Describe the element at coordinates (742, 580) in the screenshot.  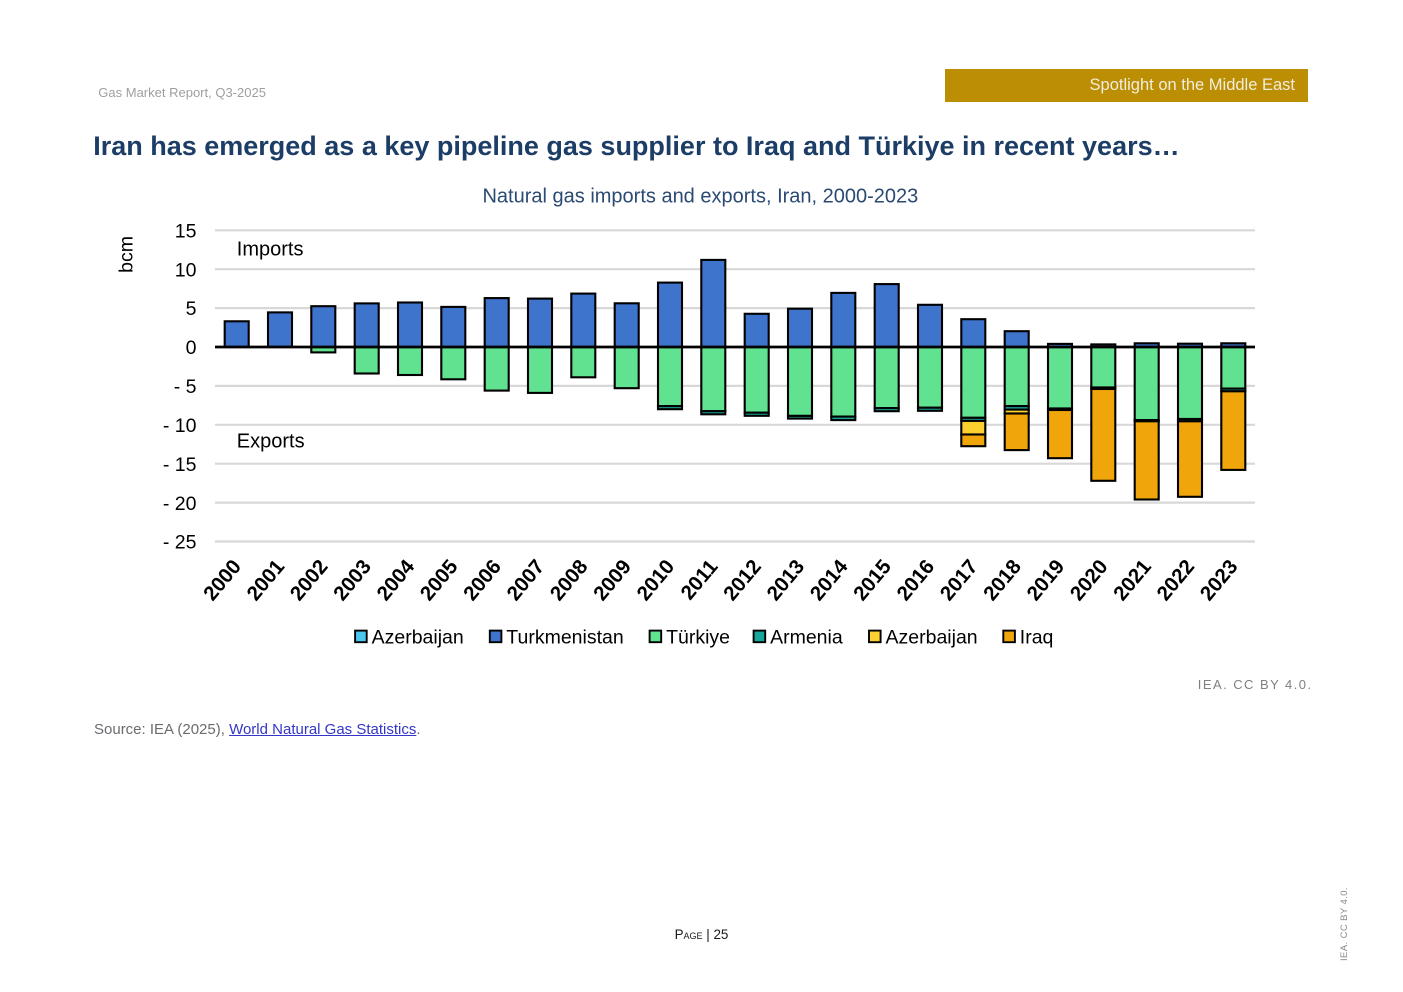
I see `svg-text: 2012` at that location.